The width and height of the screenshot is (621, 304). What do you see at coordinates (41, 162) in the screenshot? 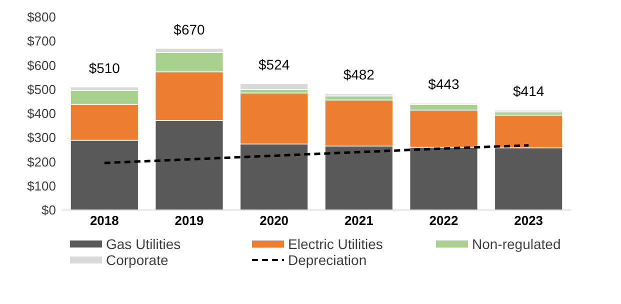
I see `y-tick-label: $200` at bounding box center [41, 162].